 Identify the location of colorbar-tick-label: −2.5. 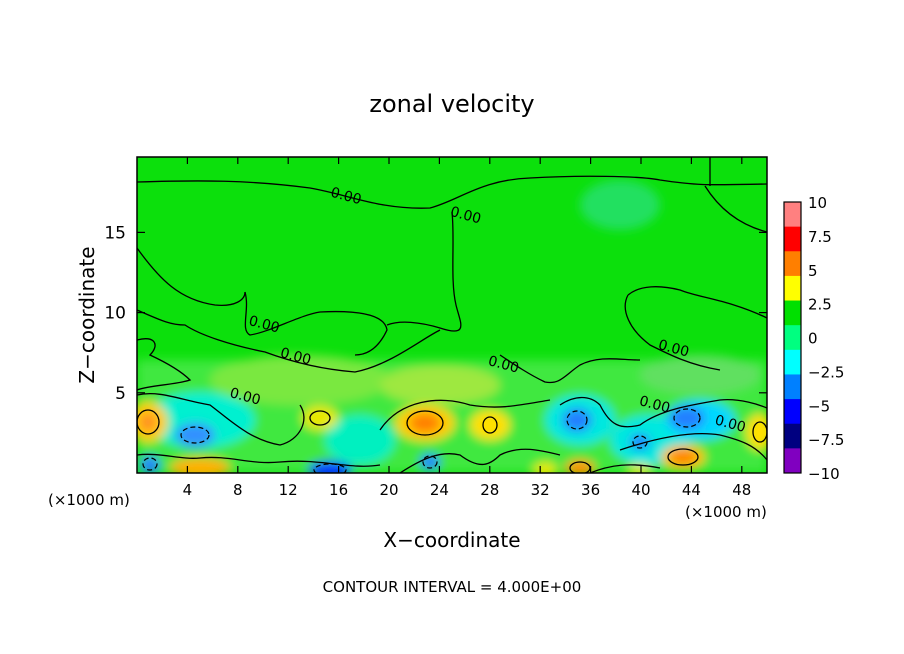
(826, 372).